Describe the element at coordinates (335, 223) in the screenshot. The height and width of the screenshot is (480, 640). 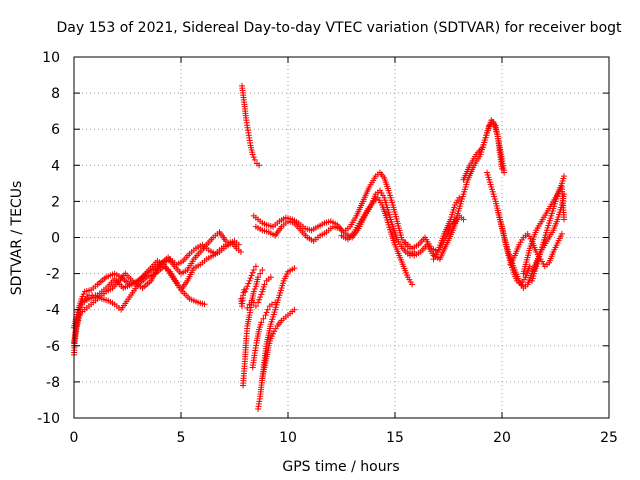
I see `series-arc13` at that location.